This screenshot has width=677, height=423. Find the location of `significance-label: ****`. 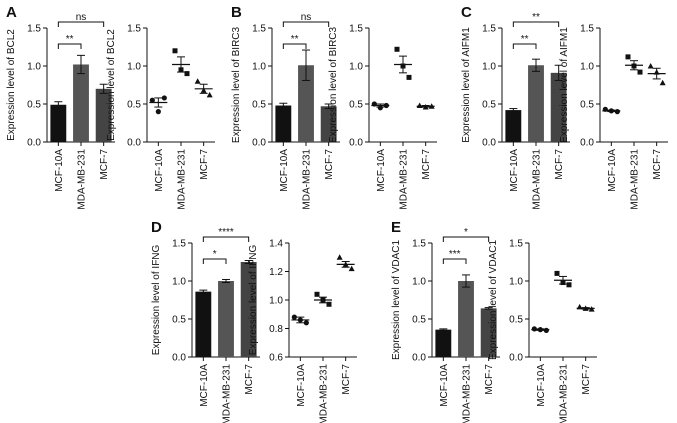

significance-label: **** is located at coordinates (226, 232).